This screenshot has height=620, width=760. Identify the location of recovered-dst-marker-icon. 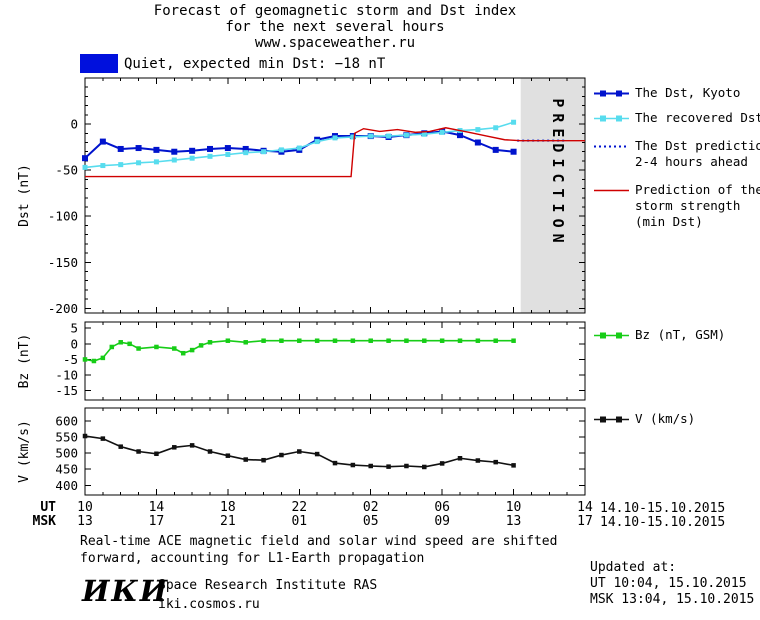
(611, 118).